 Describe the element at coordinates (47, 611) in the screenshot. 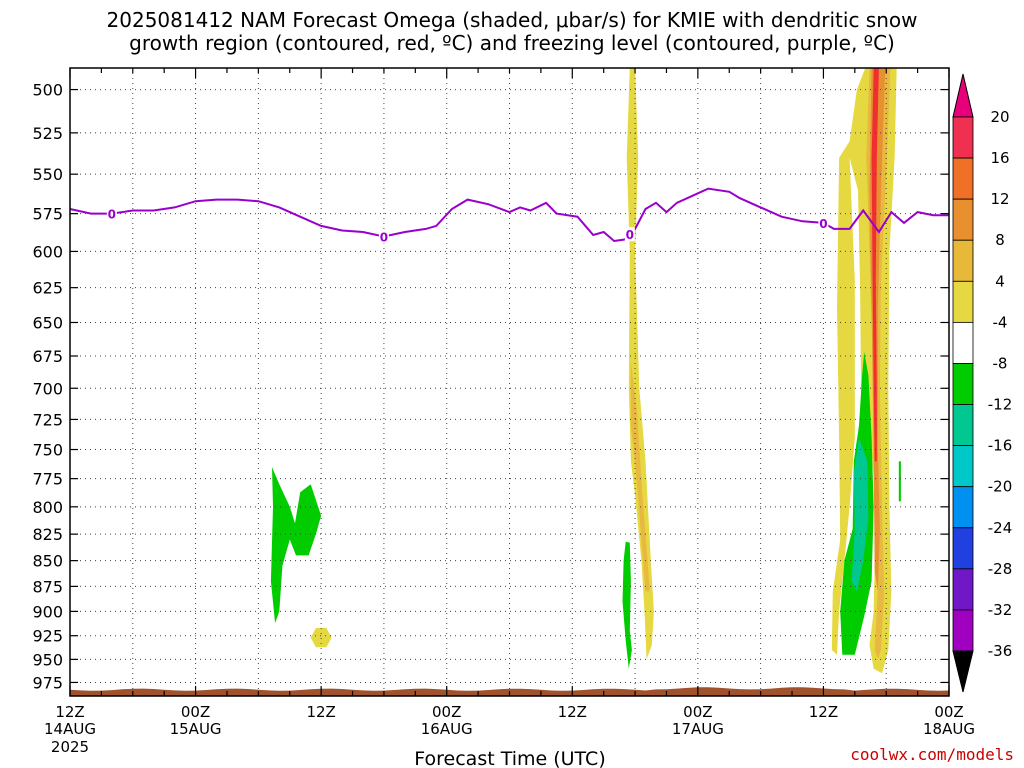

I see `y-tick-label: 900` at that location.